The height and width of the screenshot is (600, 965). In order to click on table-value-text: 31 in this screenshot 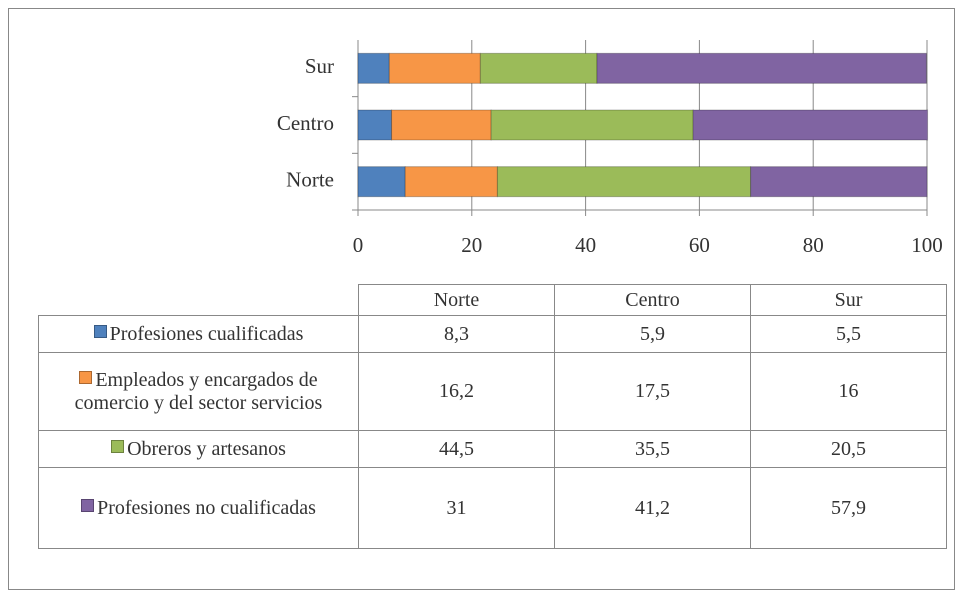, I will do `click(456, 507)`.